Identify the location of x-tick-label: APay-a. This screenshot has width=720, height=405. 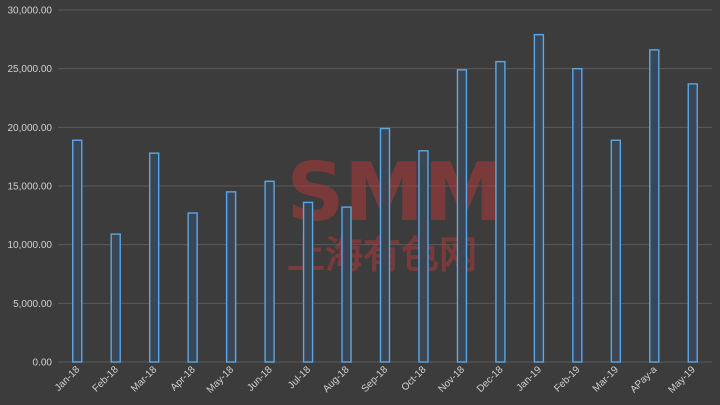
(643, 379).